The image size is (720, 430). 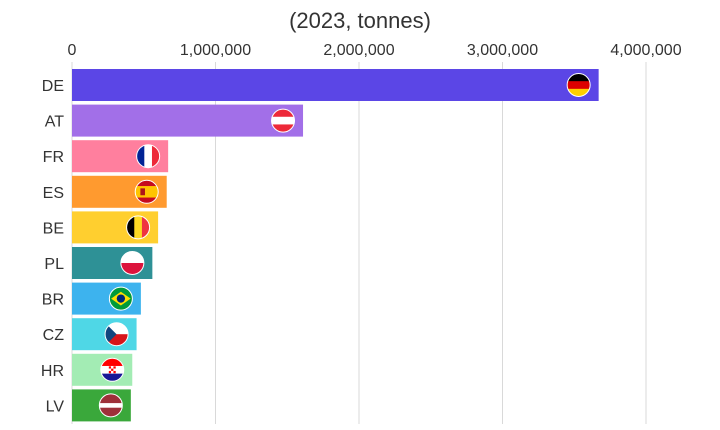 What do you see at coordinates (360, 20) in the screenshot?
I see `chart-subtitle: (2023, tonnes)` at bounding box center [360, 20].